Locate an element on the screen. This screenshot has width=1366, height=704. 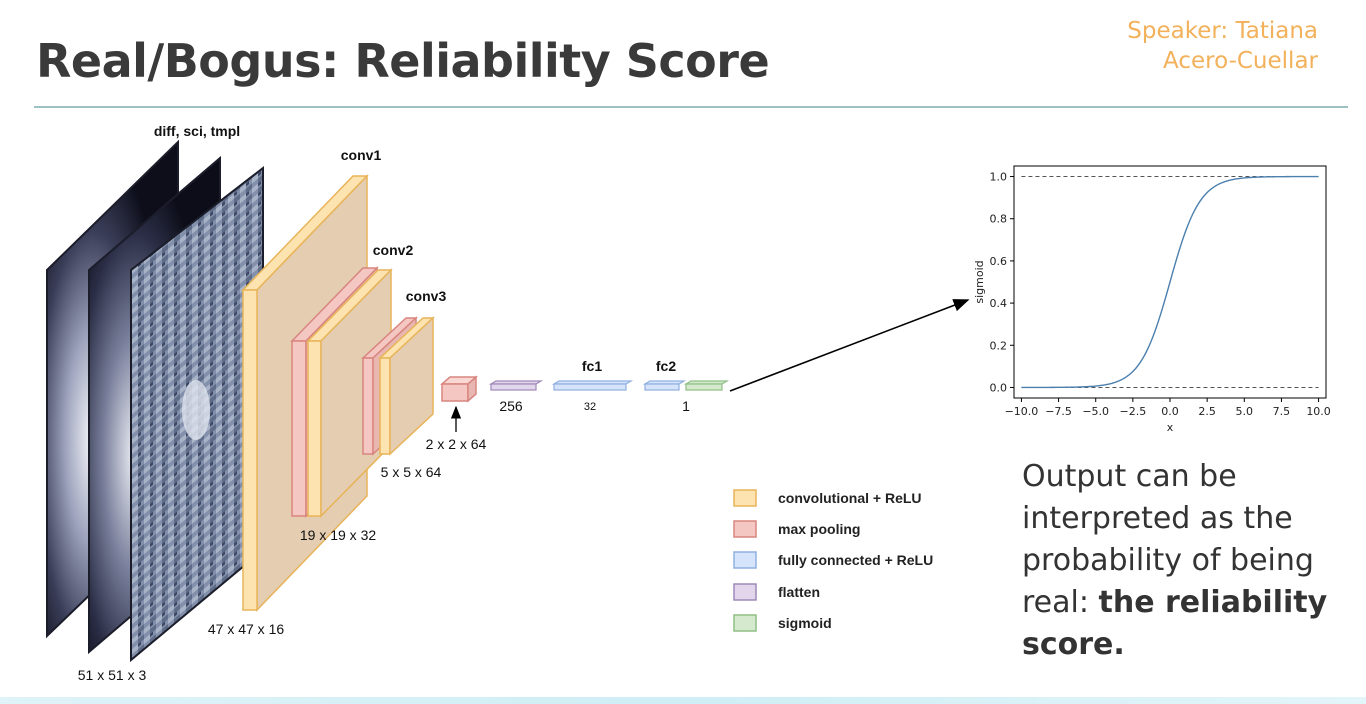
y-tick-label: 0.0 is located at coordinates (999, 387).